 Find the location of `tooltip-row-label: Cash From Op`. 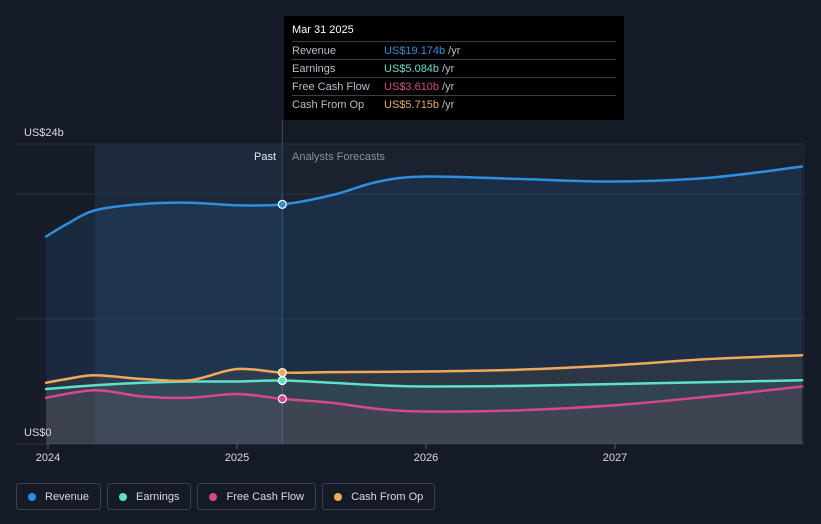

tooltip-row-label: Cash From Op is located at coordinates (328, 104).